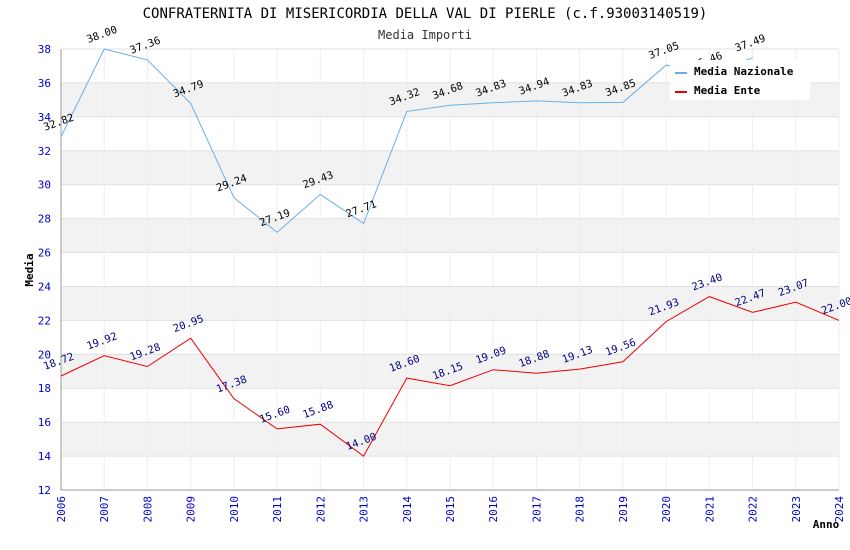 The image size is (850, 550). I want to click on y-tick-label: 28, so click(44, 219).